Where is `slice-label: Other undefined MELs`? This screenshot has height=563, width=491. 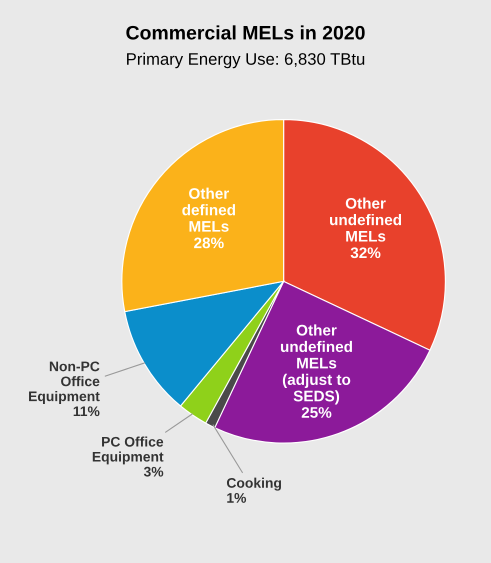
slice-label: Other undefined MELs is located at coordinates (366, 220).